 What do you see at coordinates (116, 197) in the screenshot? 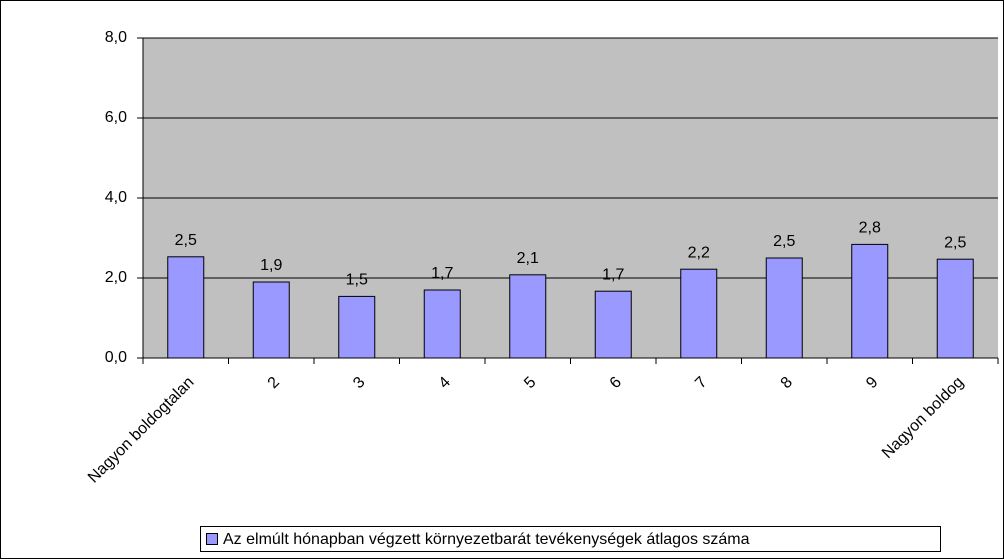
I see `y-tick-label: 4,0` at bounding box center [116, 197].